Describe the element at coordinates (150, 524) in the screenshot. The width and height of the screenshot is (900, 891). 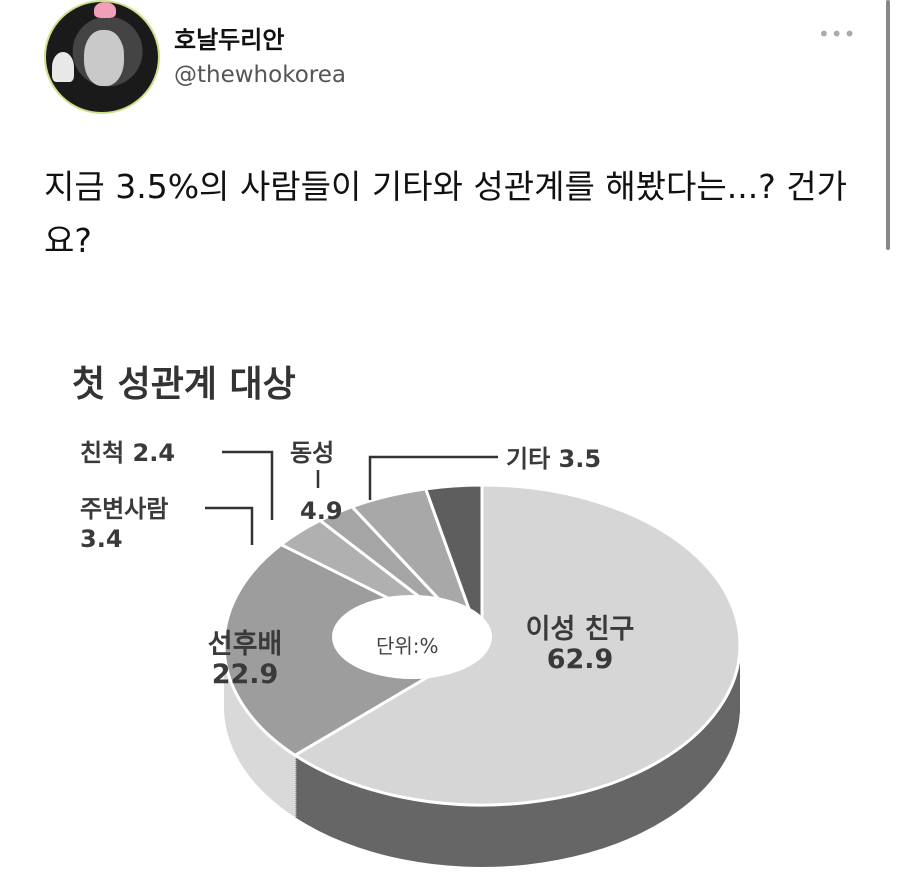
I see `label-acquaintance: 주변사람 3.4` at that location.